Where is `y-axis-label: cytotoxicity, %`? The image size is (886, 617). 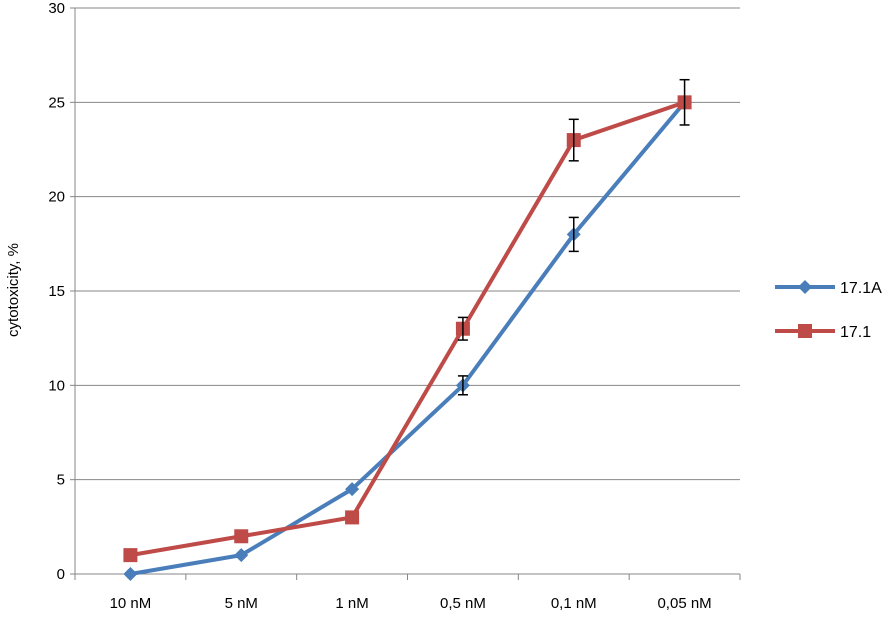
y-axis-label: cytotoxicity, % is located at coordinates (13, 290).